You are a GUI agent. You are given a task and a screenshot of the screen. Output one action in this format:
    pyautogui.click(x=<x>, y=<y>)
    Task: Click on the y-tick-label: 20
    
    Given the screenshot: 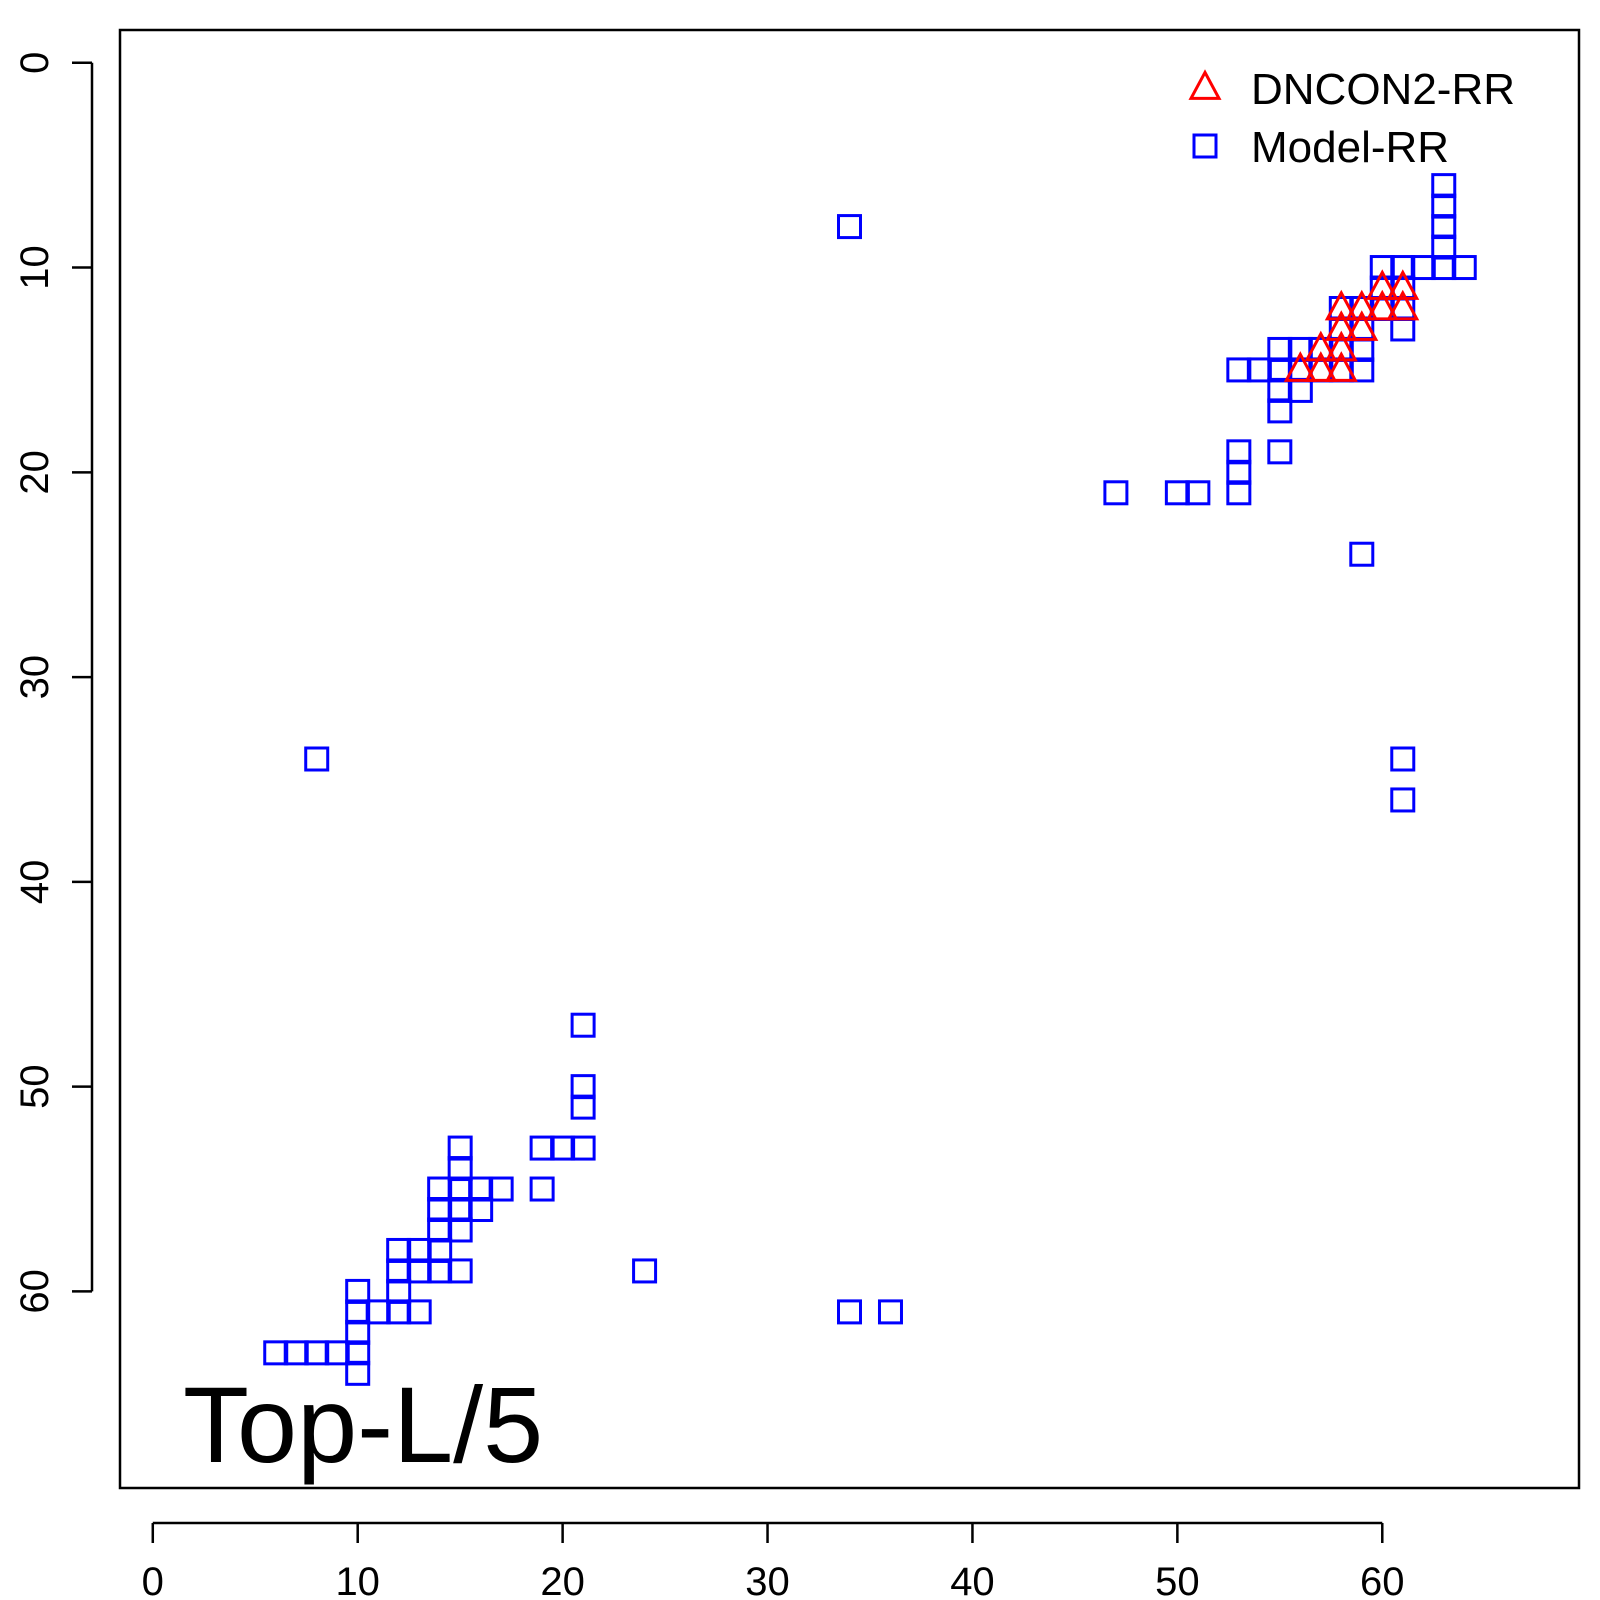 What is the action you would take?
    pyautogui.click(x=35, y=472)
    